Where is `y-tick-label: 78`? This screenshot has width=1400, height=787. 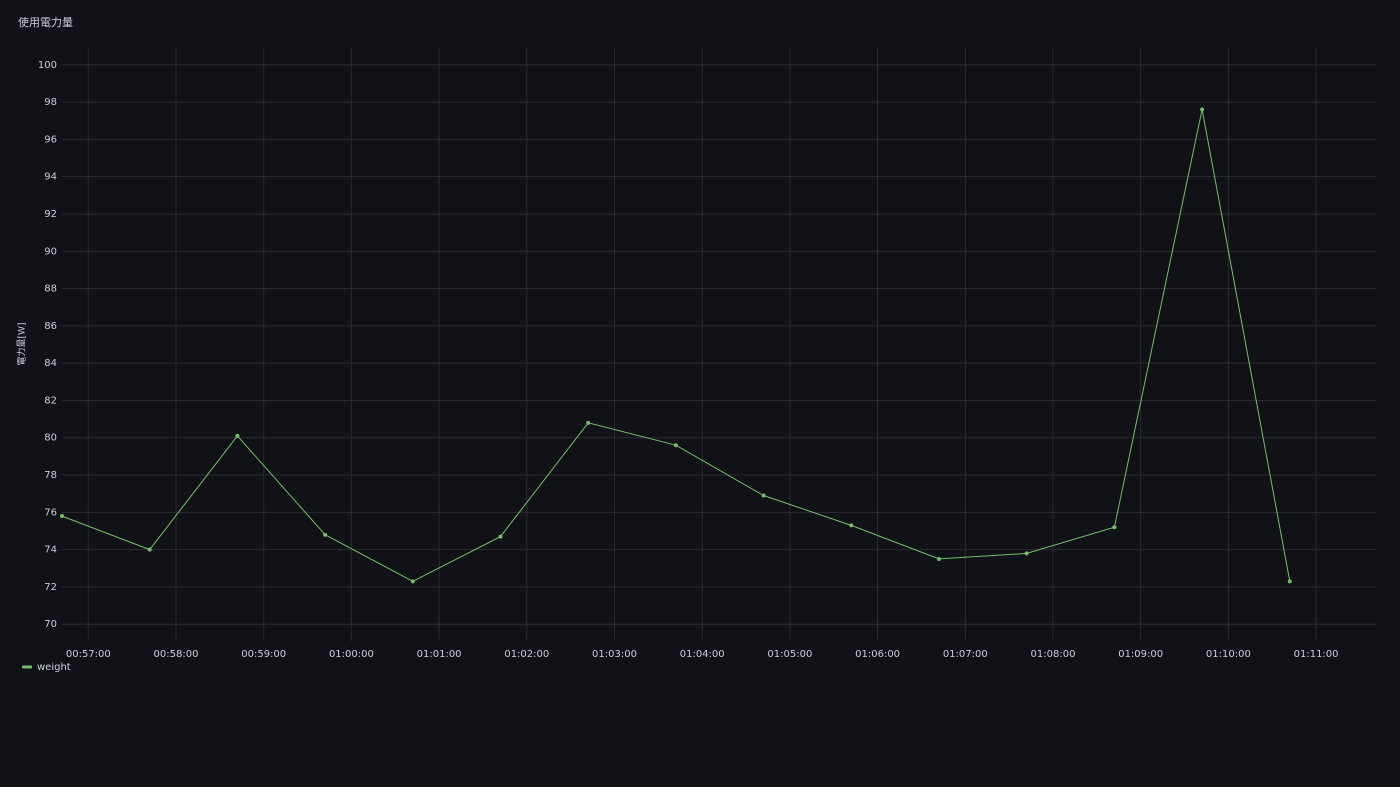
y-tick-label: 78 is located at coordinates (50, 475).